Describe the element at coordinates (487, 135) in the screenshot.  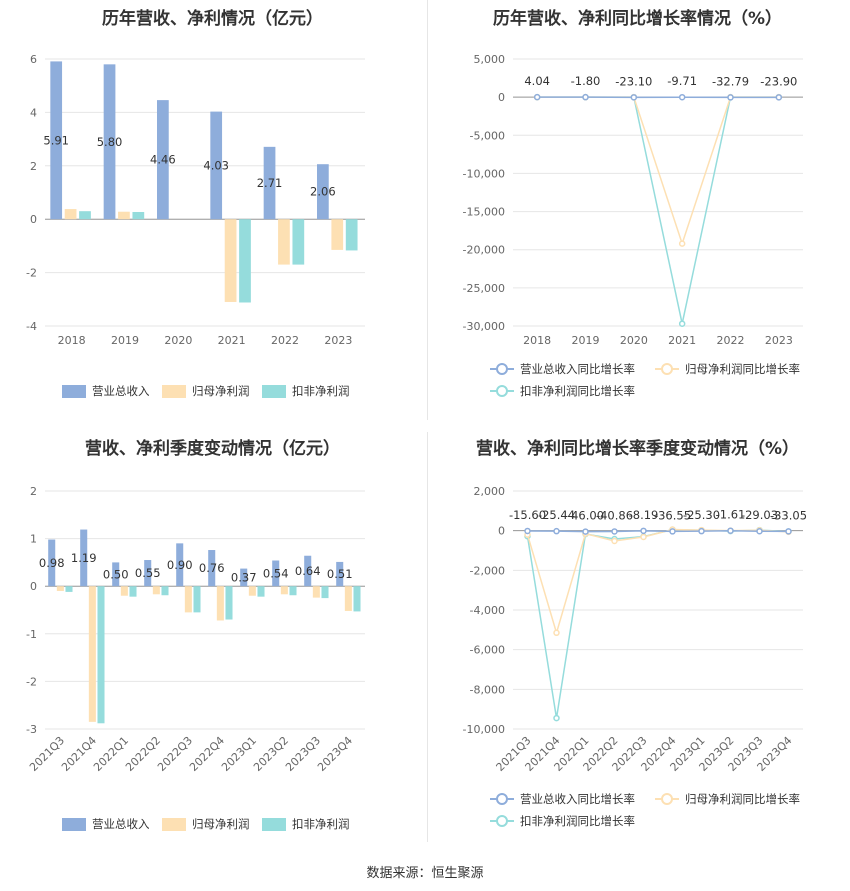
I see `y-tick-label: -5,000` at that location.